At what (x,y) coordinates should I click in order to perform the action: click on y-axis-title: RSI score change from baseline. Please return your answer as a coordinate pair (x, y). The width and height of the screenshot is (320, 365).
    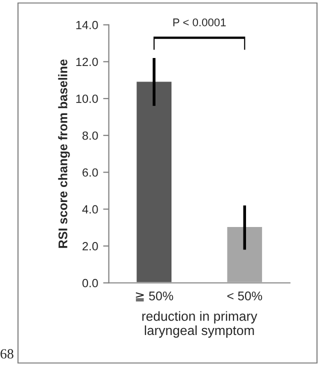
    Looking at the image, I should click on (64, 153).